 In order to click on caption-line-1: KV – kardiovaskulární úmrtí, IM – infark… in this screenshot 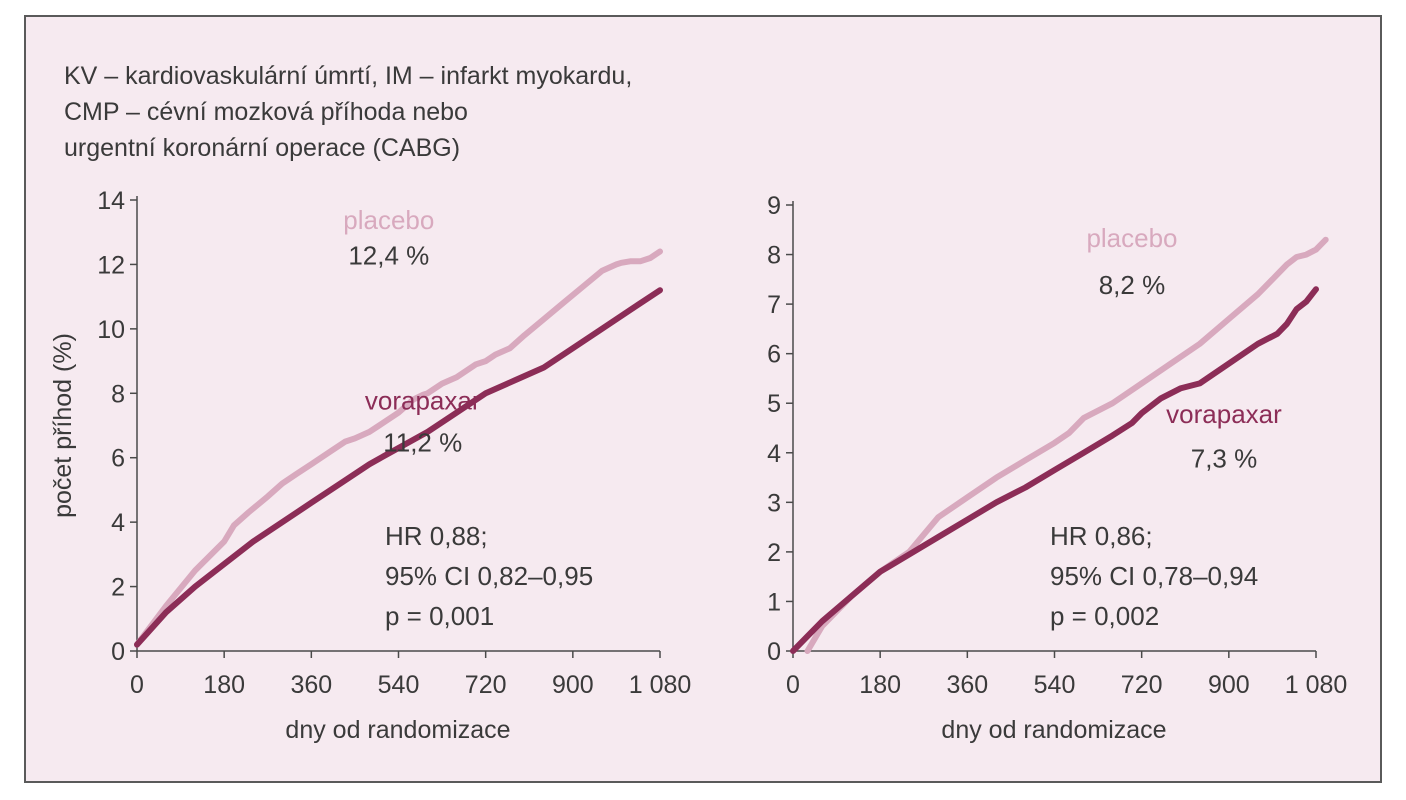, I will do `click(348, 76)`.